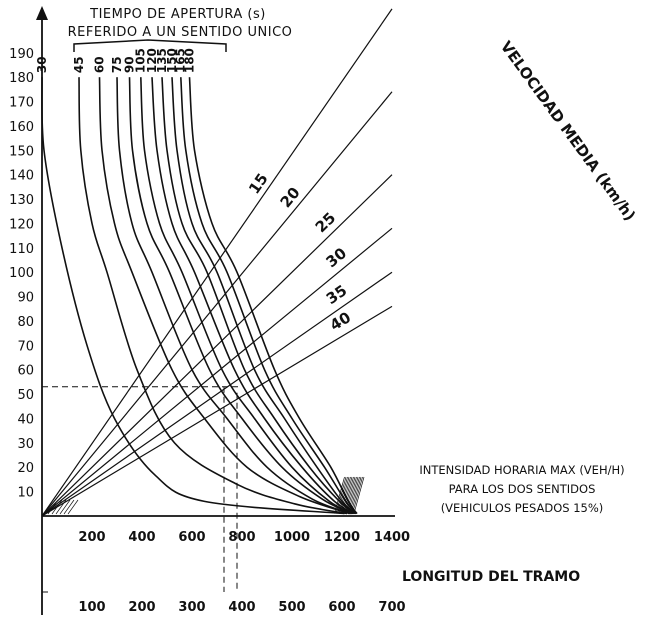  Describe the element at coordinates (25, 493) in the screenshot. I see `y-tick-label: 10` at that location.